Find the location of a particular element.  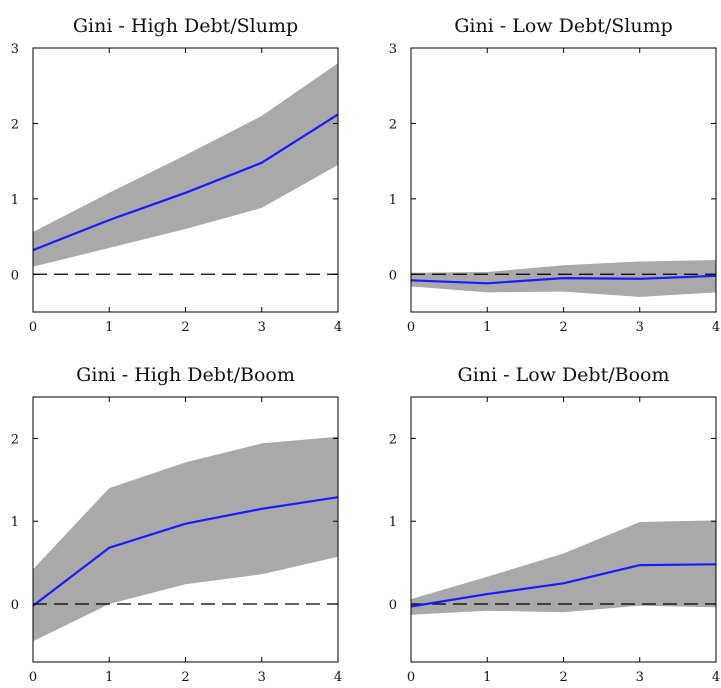

panel-title: Gini - High Debt/Boom is located at coordinates (185, 375).